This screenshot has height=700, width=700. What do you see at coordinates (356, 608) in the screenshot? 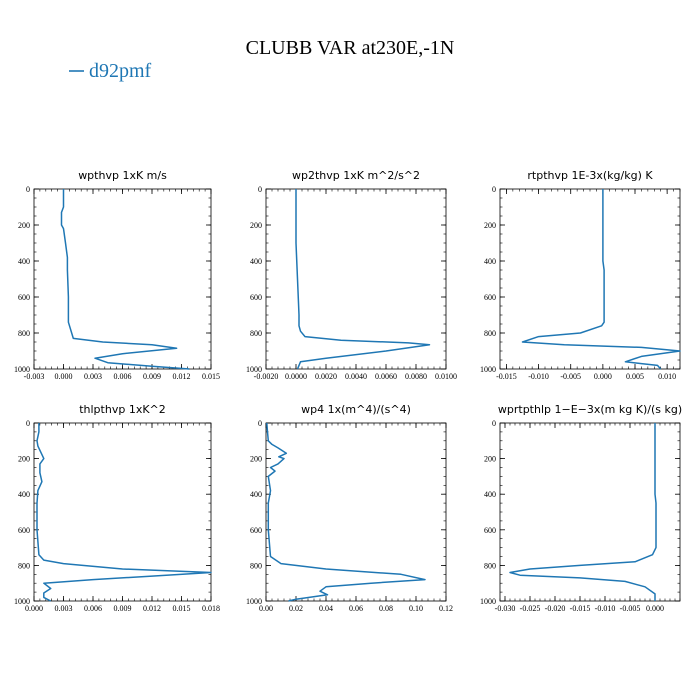
I see `x-tick-label: 0.06` at bounding box center [356, 608].